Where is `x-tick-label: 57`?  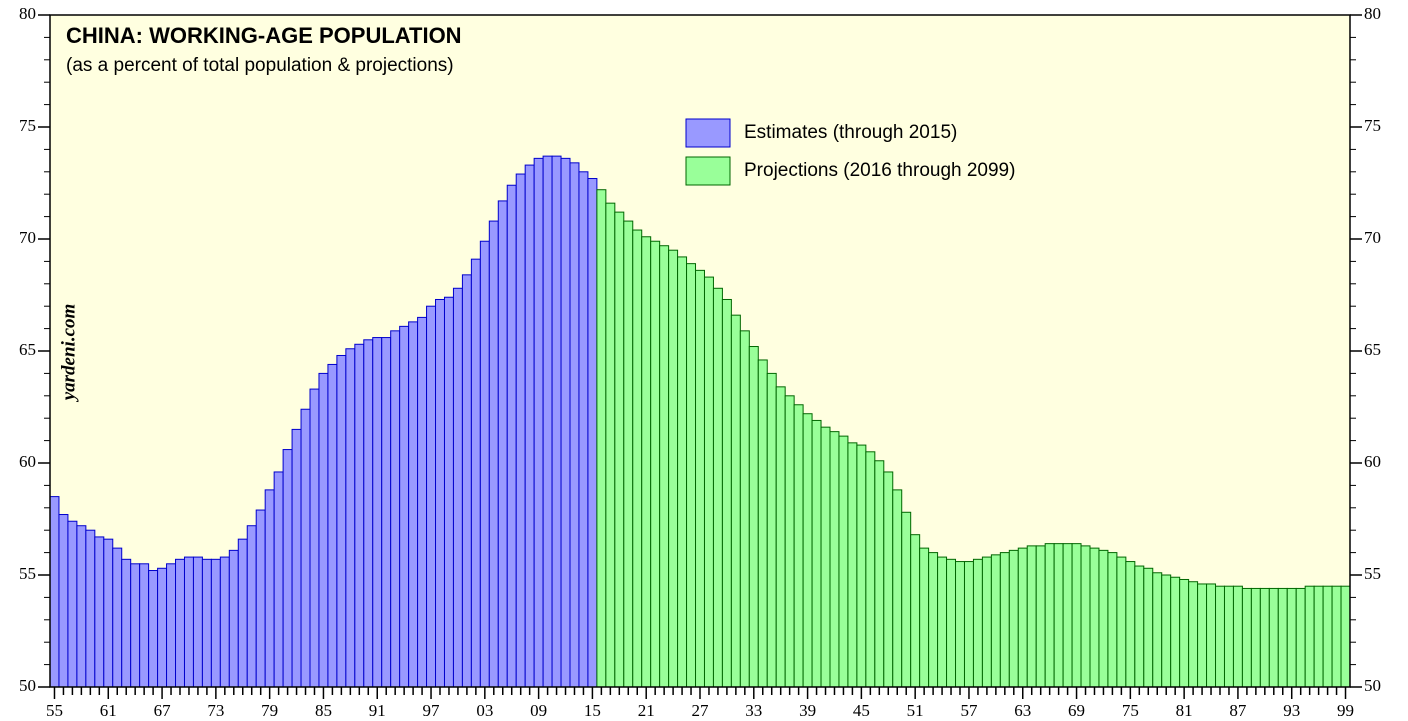
x-tick-label: 57 is located at coordinates (969, 710).